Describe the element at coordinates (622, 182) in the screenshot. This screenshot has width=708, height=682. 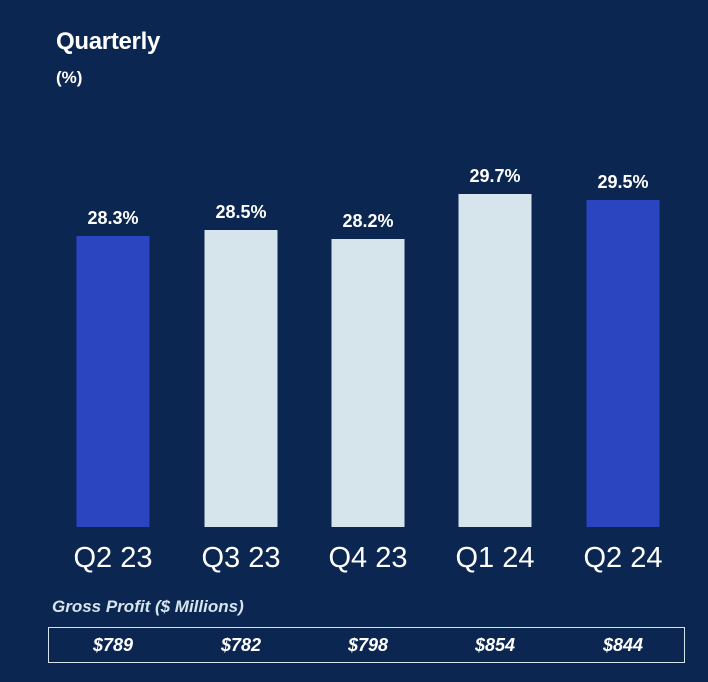
I see `data-label: 29.5%` at that location.